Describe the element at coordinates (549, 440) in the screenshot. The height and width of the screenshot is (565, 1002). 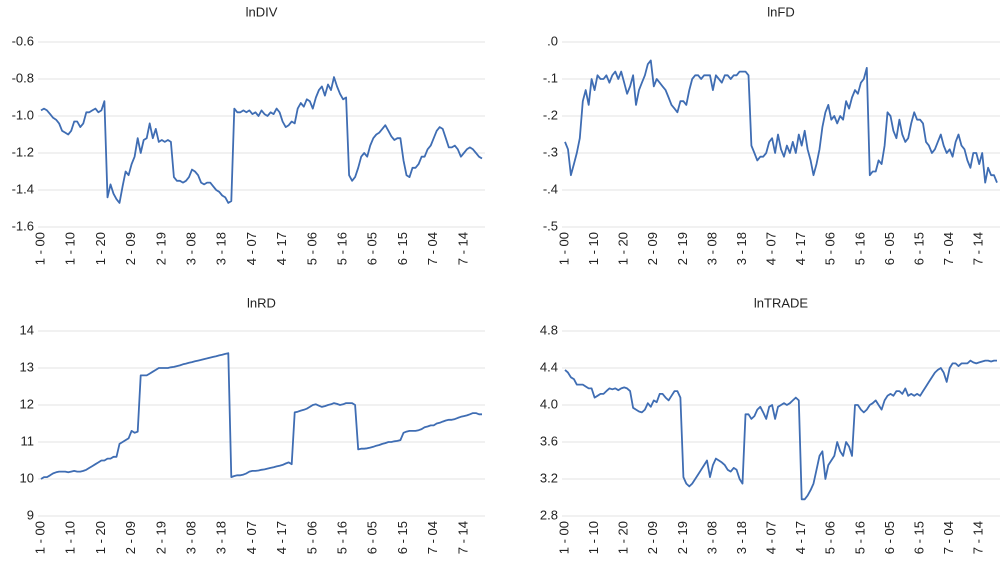
I see `y-tick-label: 3.6` at that location.